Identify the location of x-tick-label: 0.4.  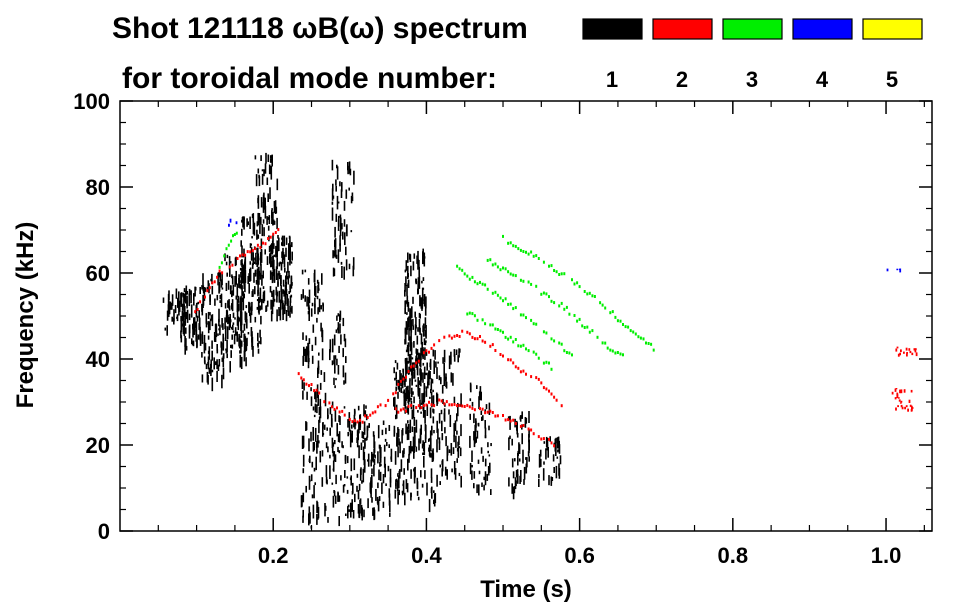
(426, 555).